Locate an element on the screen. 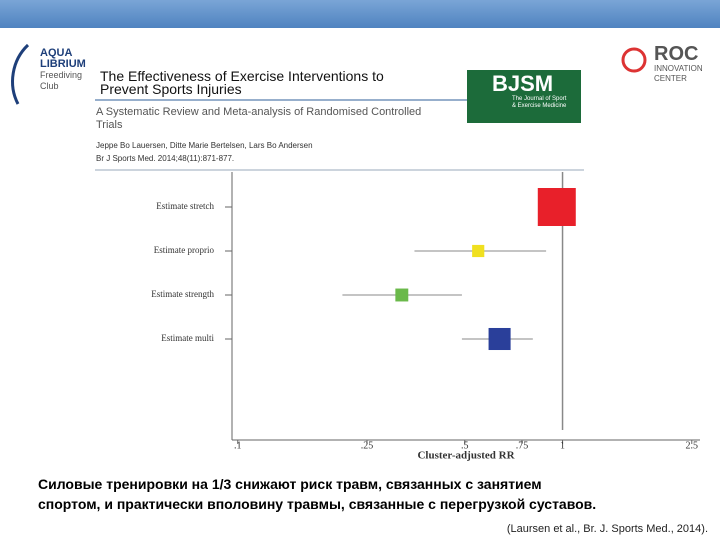 The width and height of the screenshot is (720, 540). logo-swoosh is located at coordinates (20, 74).